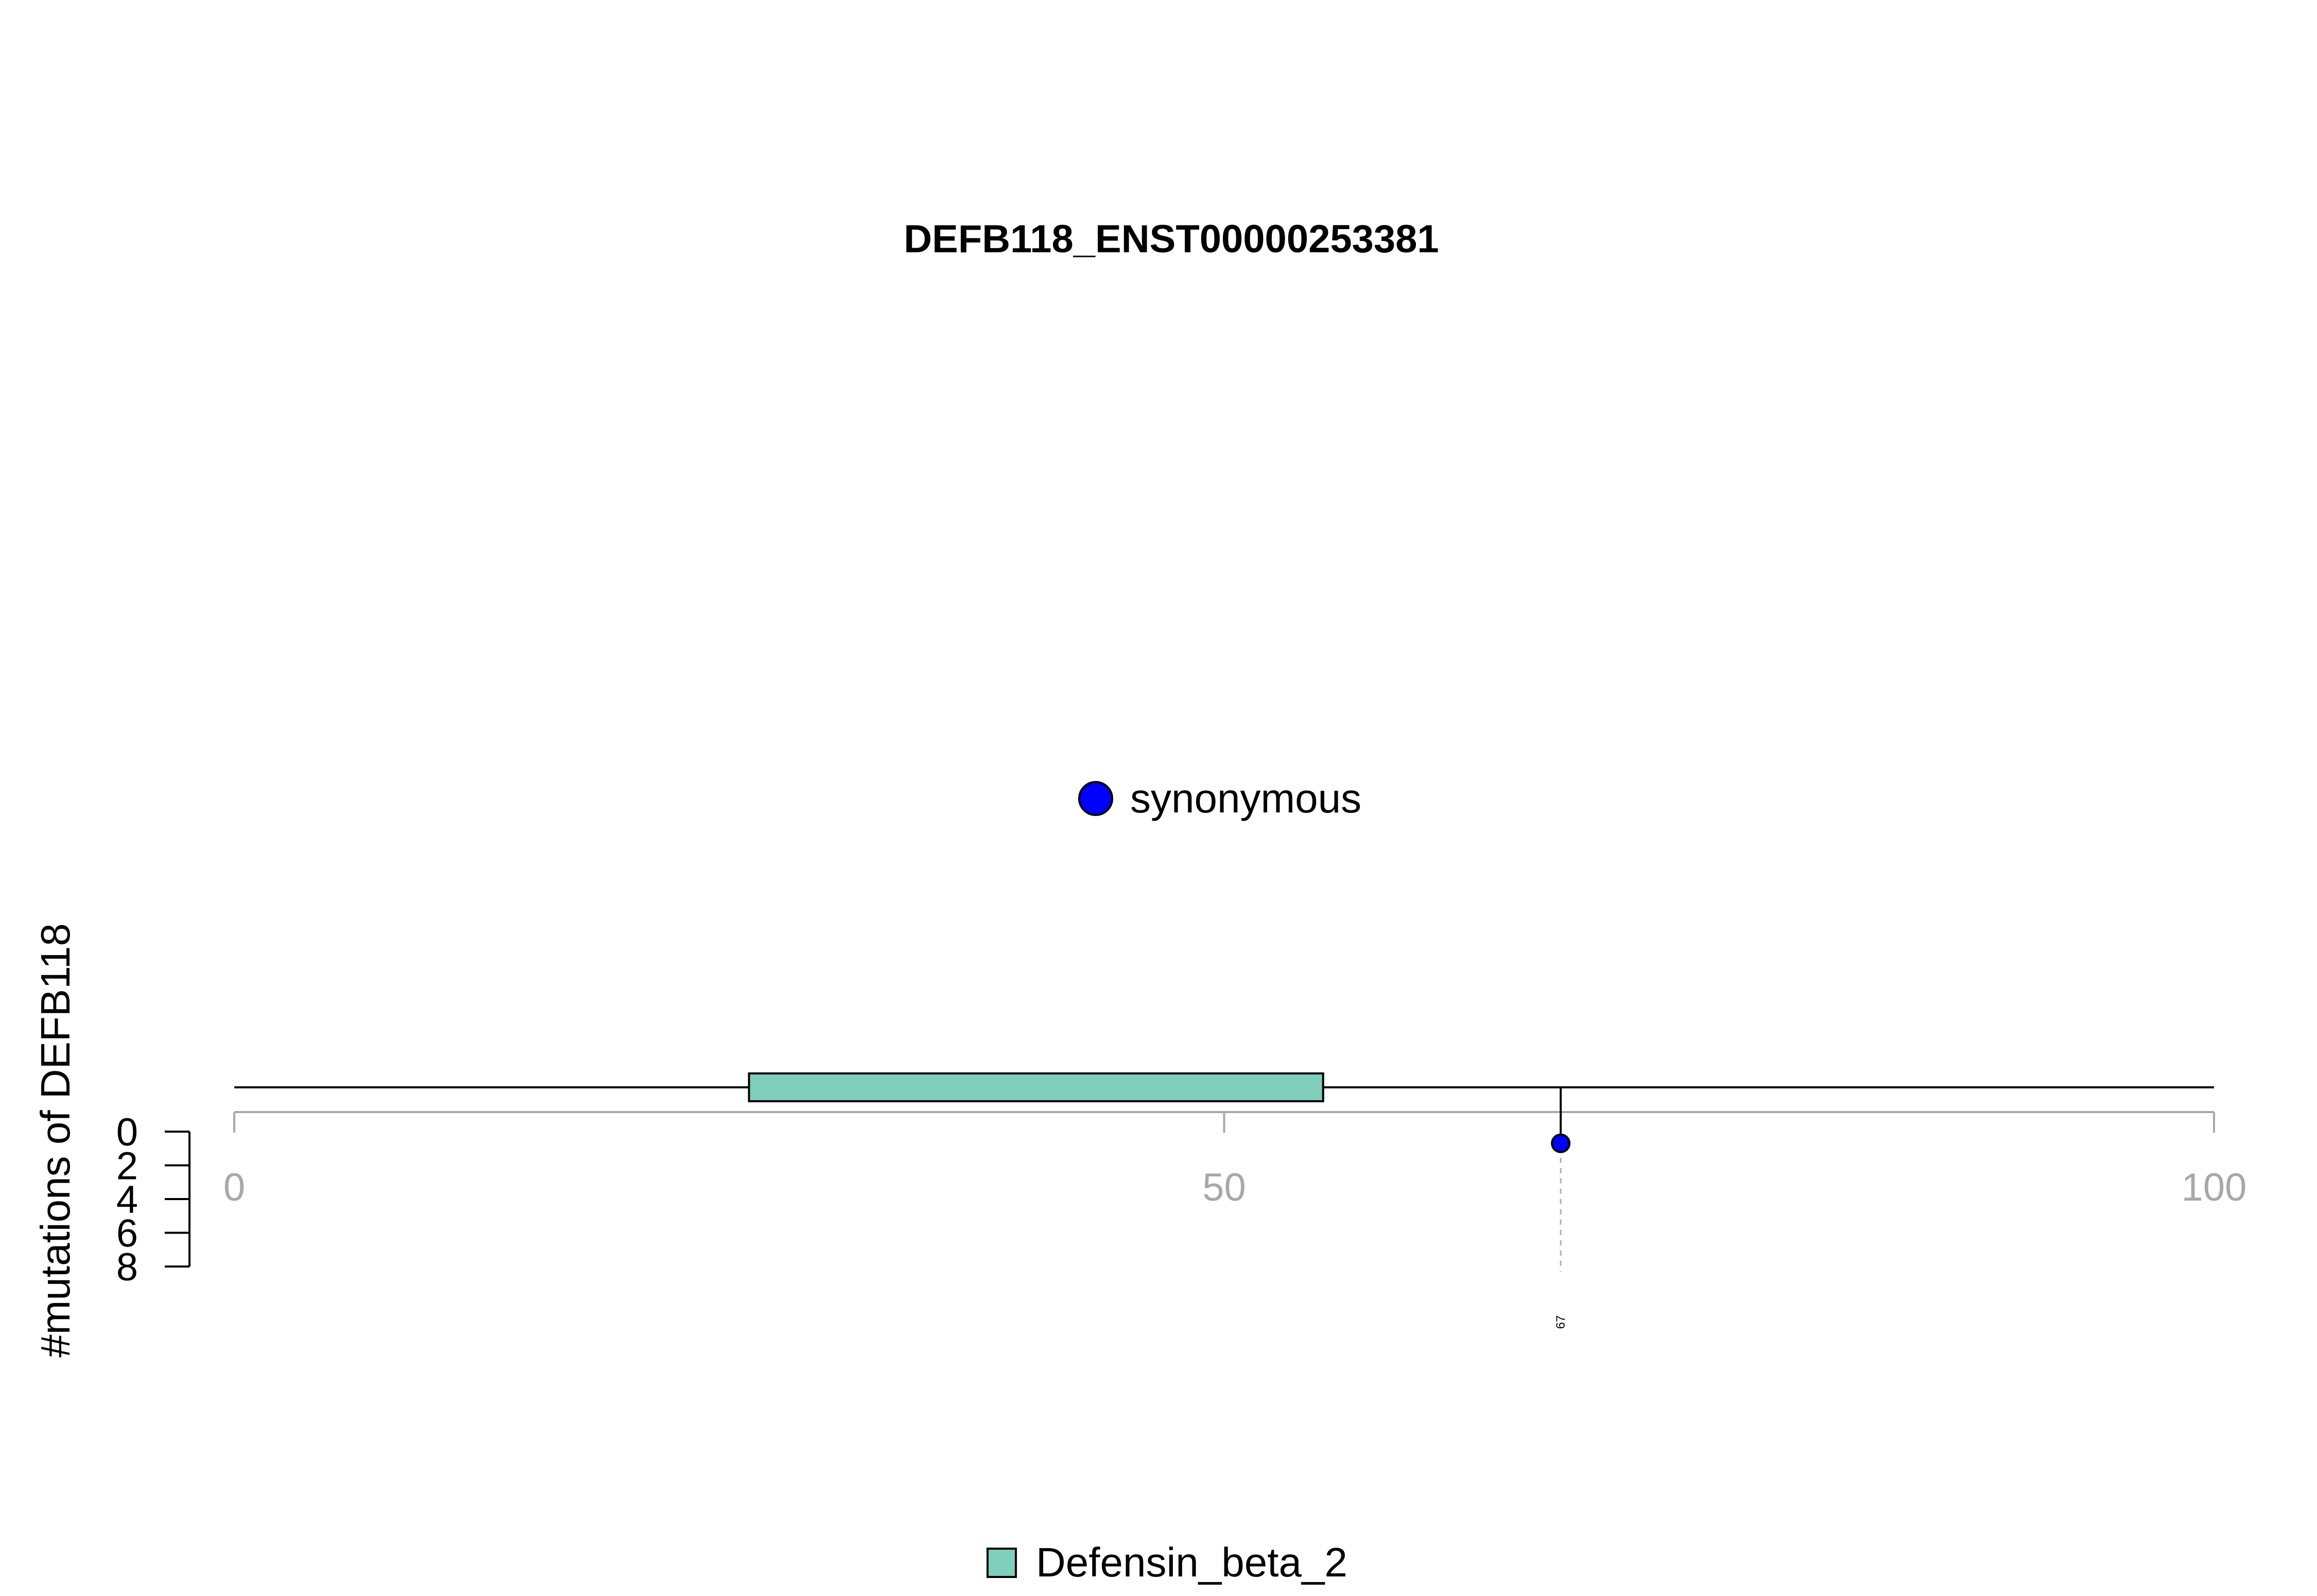 The image size is (2317, 1596). Describe the element at coordinates (1002, 1563) in the screenshot. I see `legend-domain-swatch` at that location.